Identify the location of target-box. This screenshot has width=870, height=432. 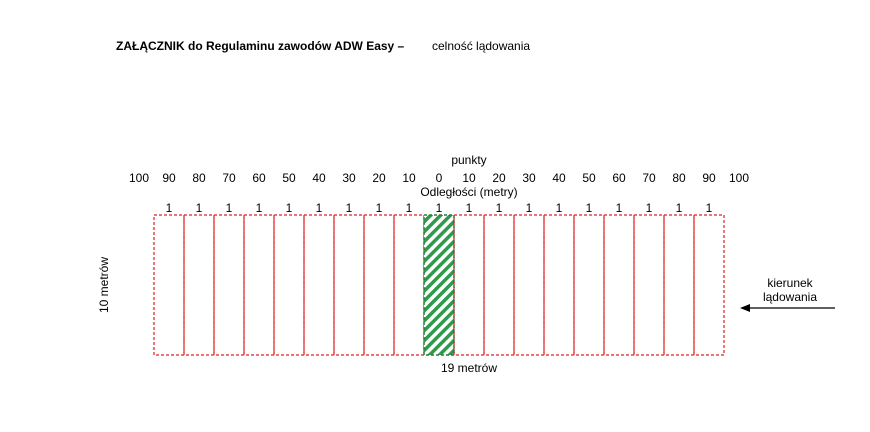
(439, 285).